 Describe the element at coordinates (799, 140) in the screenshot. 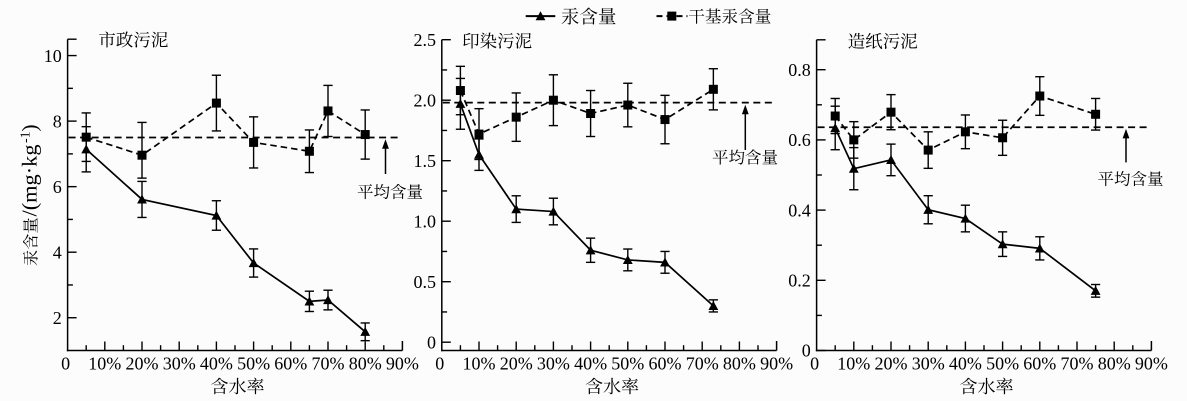

I see `svg-text: 0.6` at that location.